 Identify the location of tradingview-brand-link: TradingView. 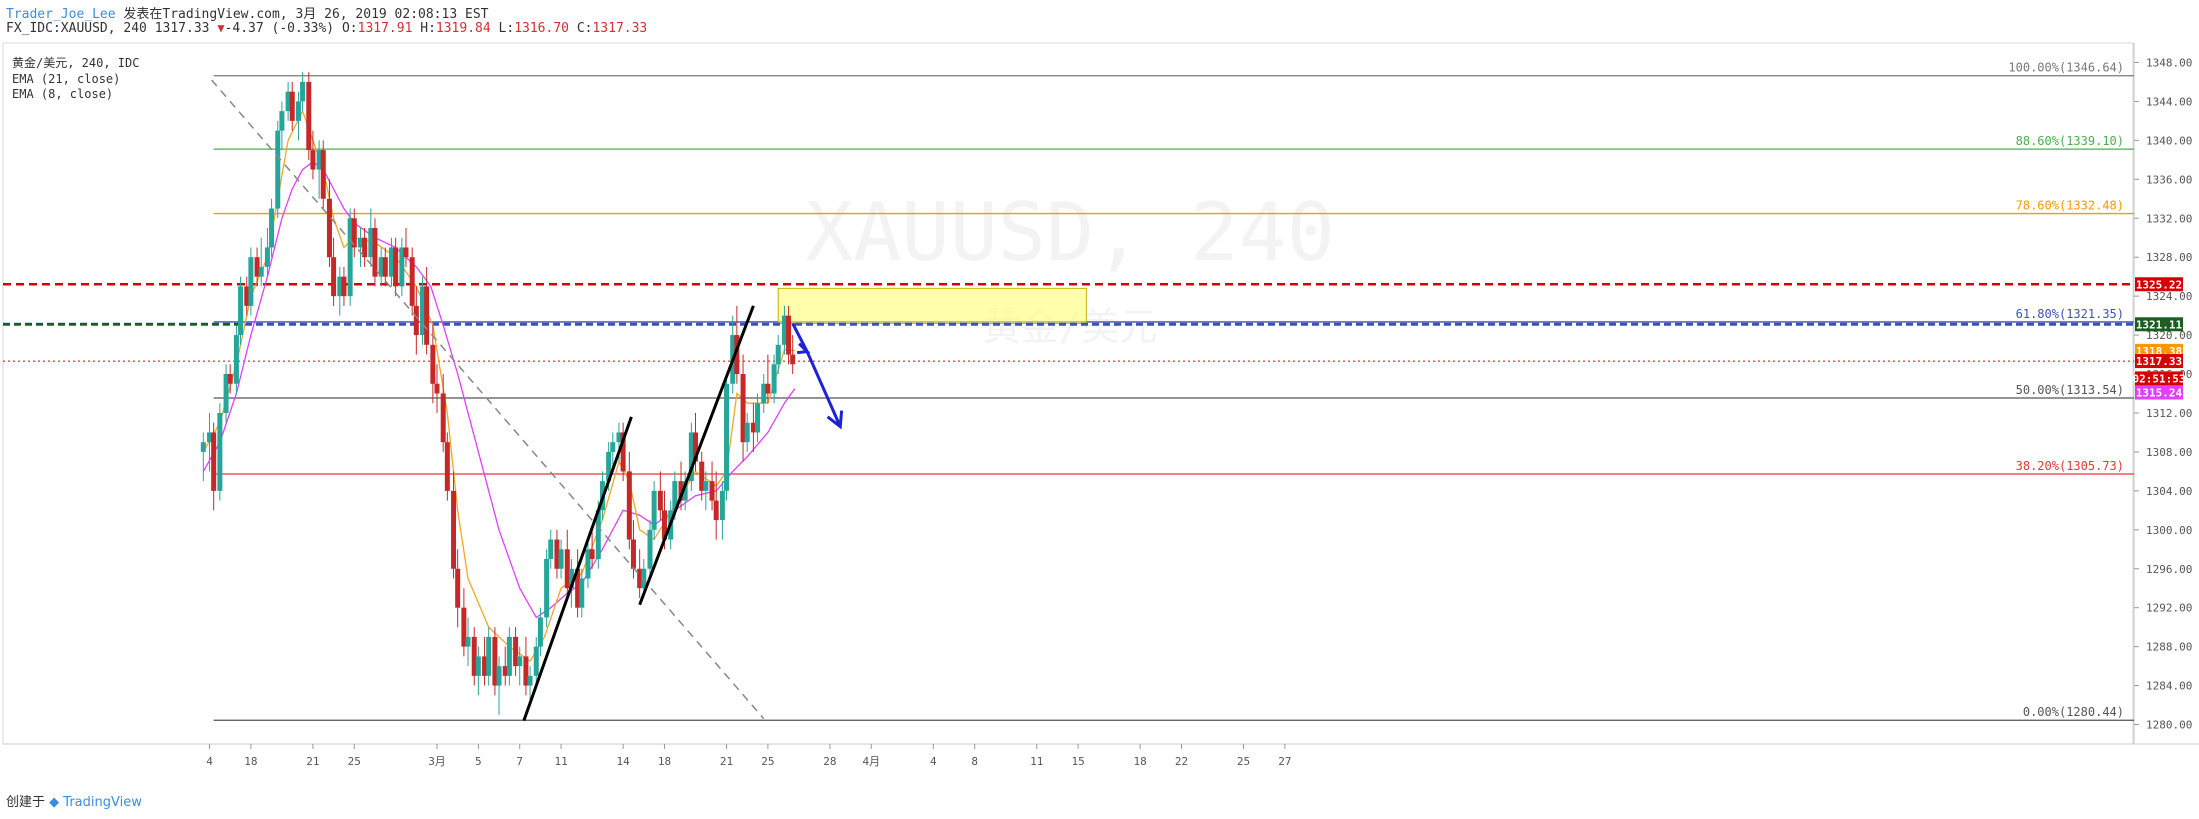
(102, 802).